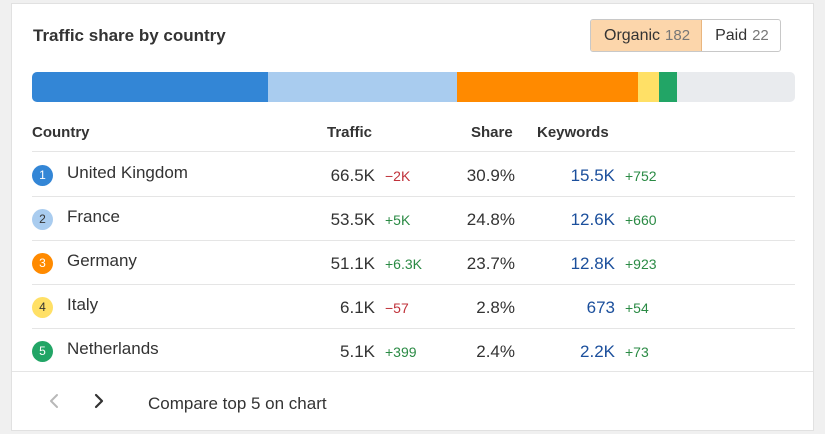 This screenshot has height=434, width=825. What do you see at coordinates (637, 352) in the screenshot?
I see `keywords-delta: +73` at bounding box center [637, 352].